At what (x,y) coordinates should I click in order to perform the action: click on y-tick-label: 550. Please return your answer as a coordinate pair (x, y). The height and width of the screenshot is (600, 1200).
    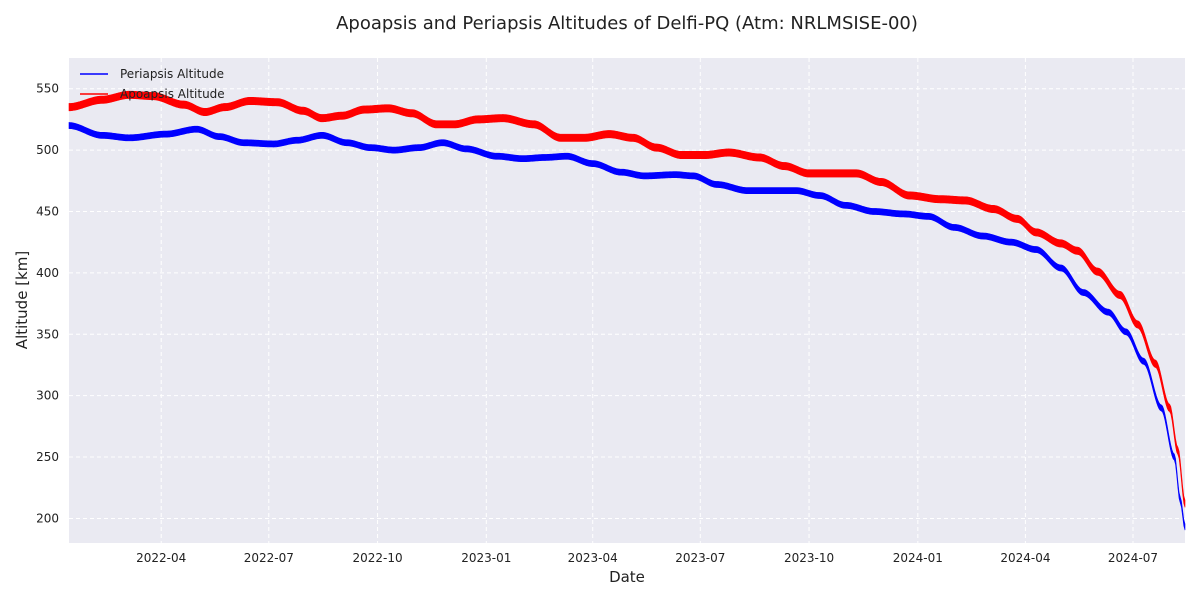
    Looking at the image, I should click on (47, 89).